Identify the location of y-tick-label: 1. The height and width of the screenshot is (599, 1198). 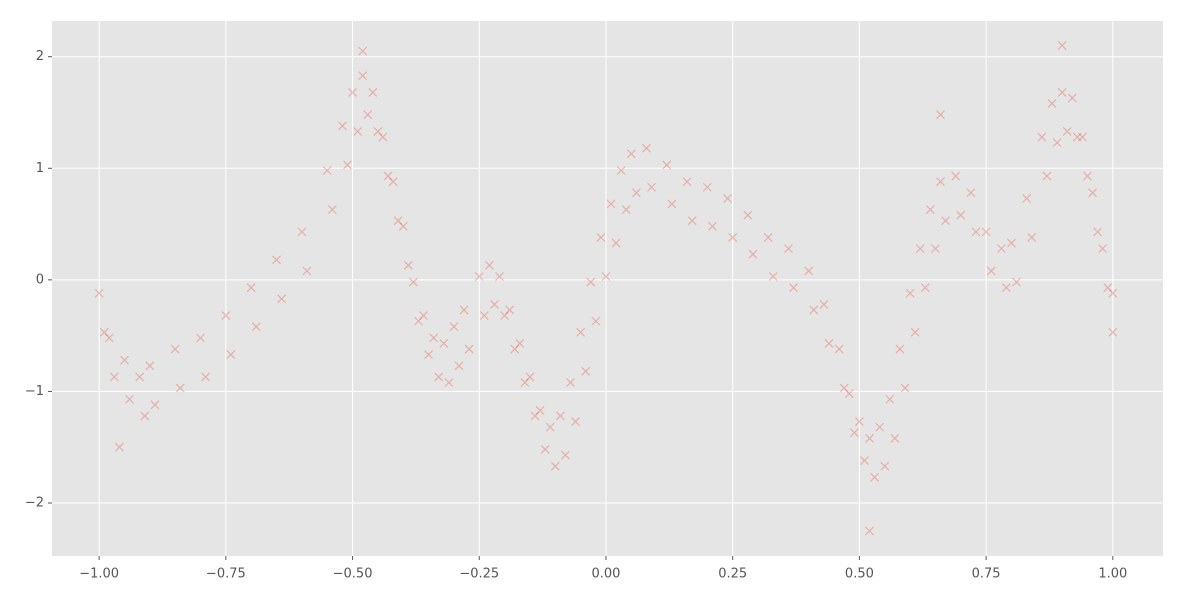
(40, 168).